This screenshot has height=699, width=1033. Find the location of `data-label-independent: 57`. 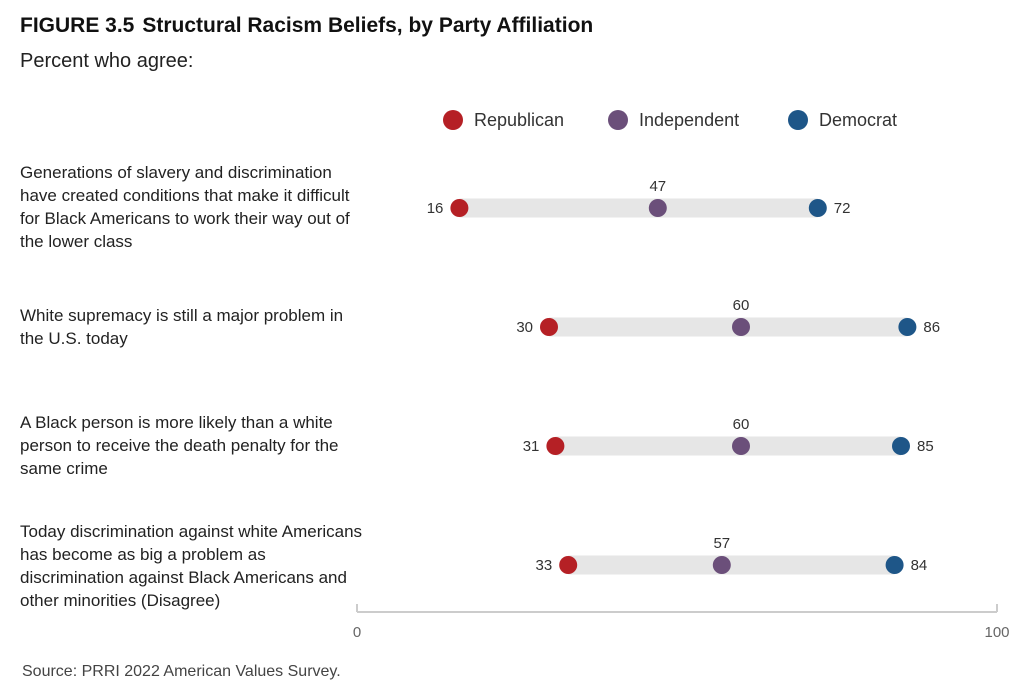

data-label-independent: 57 is located at coordinates (721, 543).